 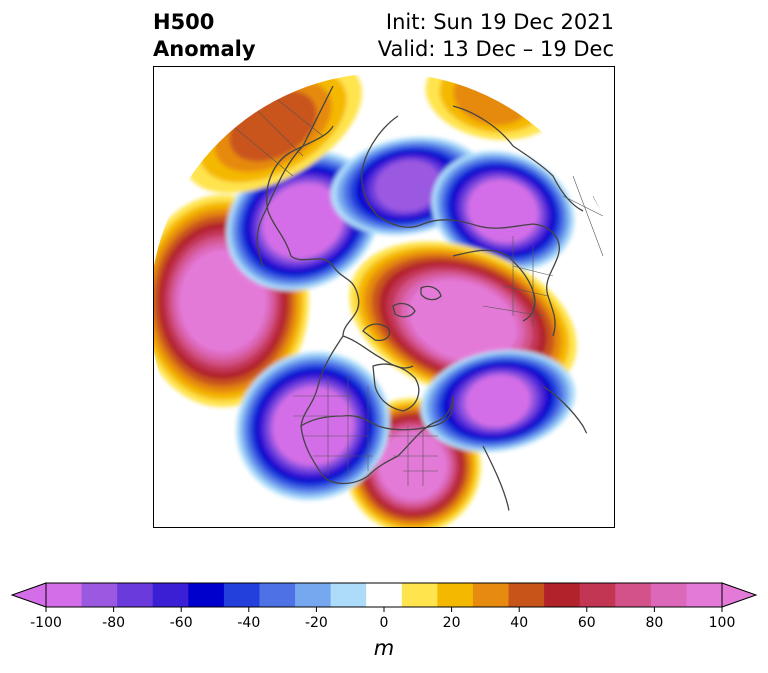 What do you see at coordinates (384, 623) in the screenshot?
I see `colorbar-tick-label: 0` at bounding box center [384, 623].